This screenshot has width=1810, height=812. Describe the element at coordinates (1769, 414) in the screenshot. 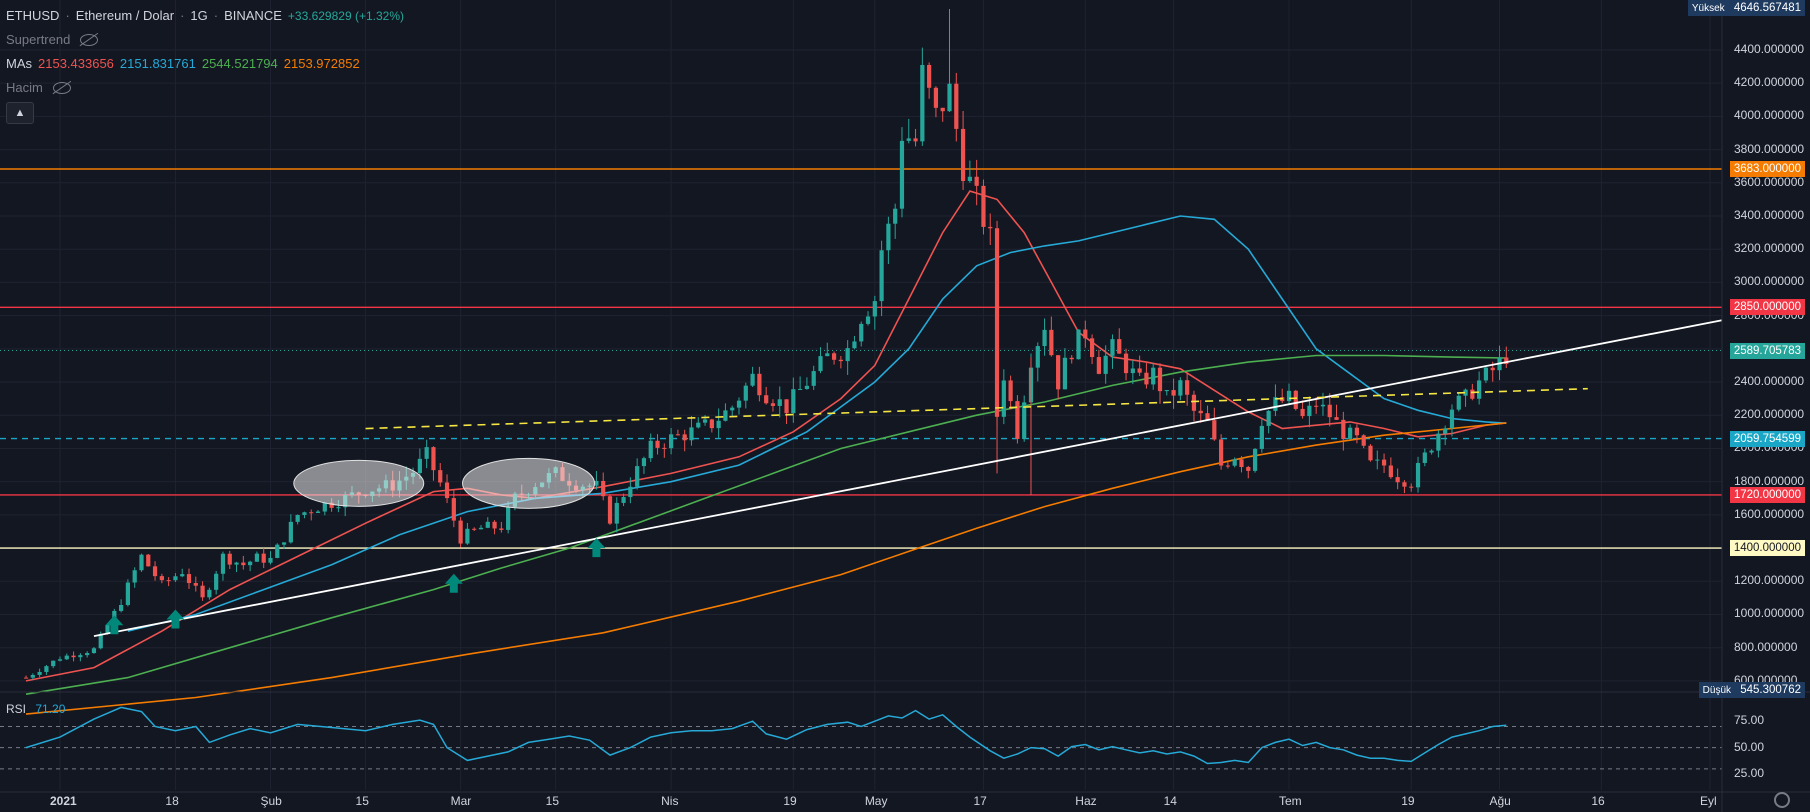

I see `price-tick-label: 2200.000000` at that location.